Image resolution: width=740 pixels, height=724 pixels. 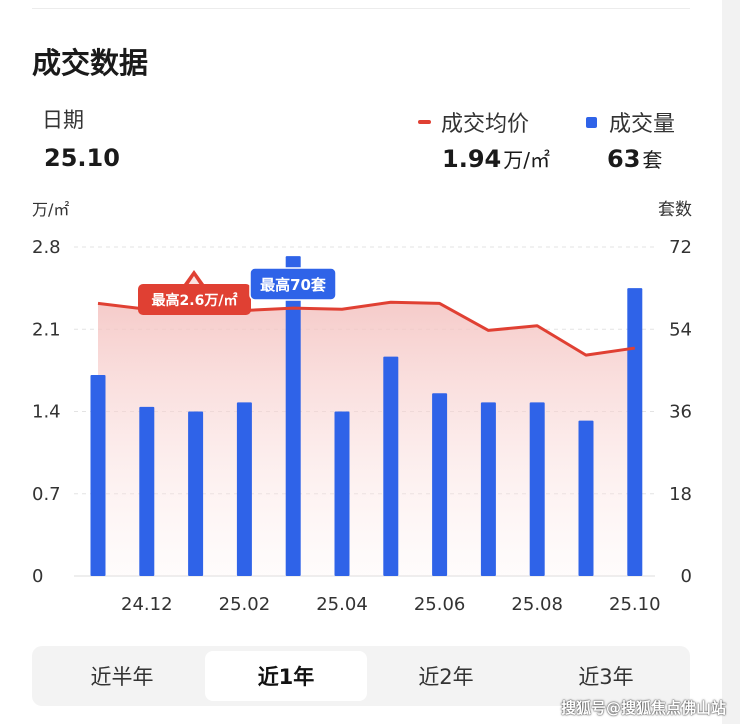 I want to click on right-tick-label: 18, so click(x=680, y=494).